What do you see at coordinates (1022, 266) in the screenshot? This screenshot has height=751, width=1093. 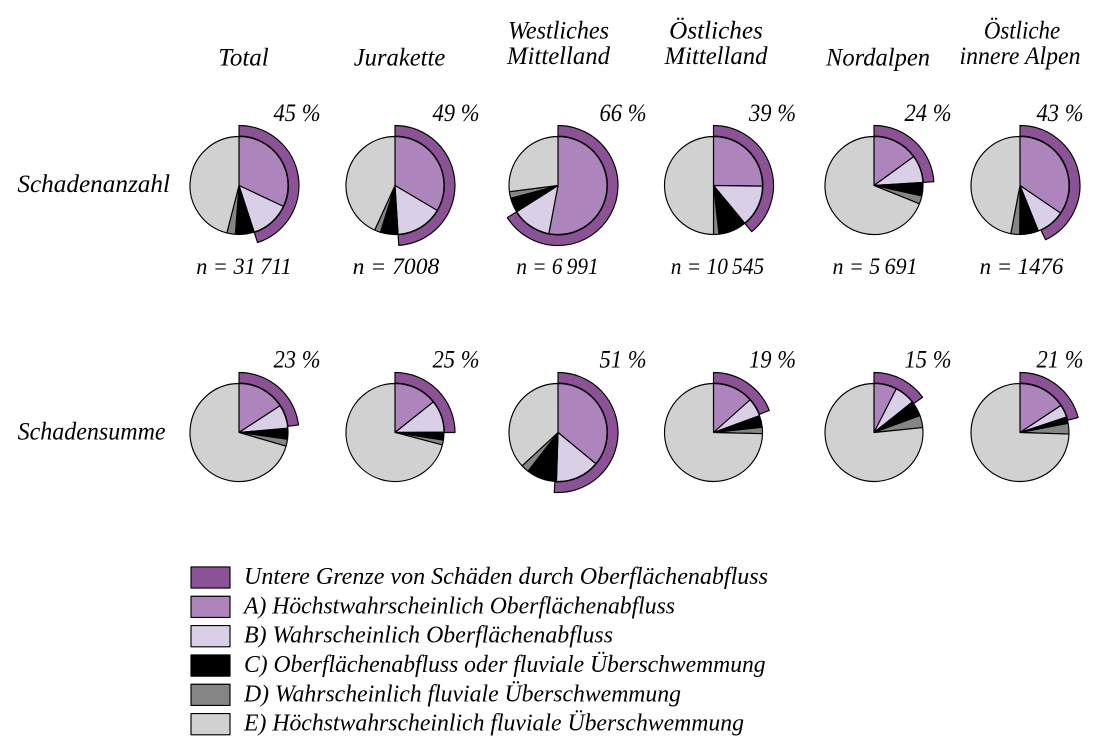 I see `svg-text: n = 1476` at bounding box center [1022, 266].